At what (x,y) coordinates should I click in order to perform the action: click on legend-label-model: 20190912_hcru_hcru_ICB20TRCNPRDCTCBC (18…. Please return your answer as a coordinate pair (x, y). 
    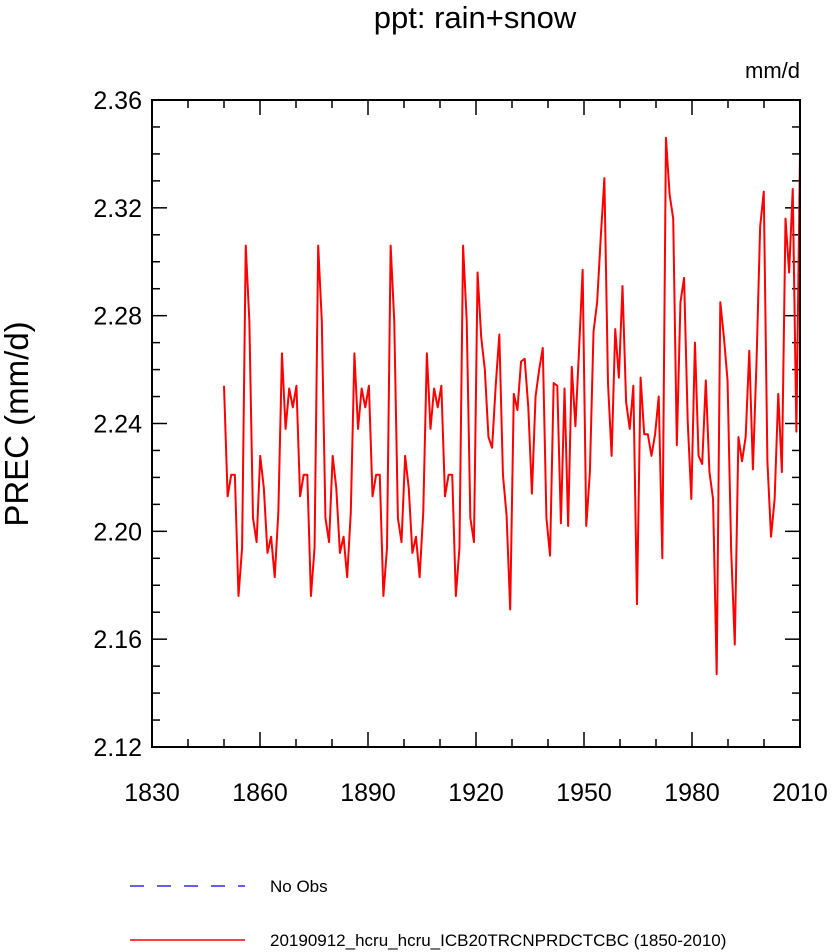
    Looking at the image, I should click on (498, 940).